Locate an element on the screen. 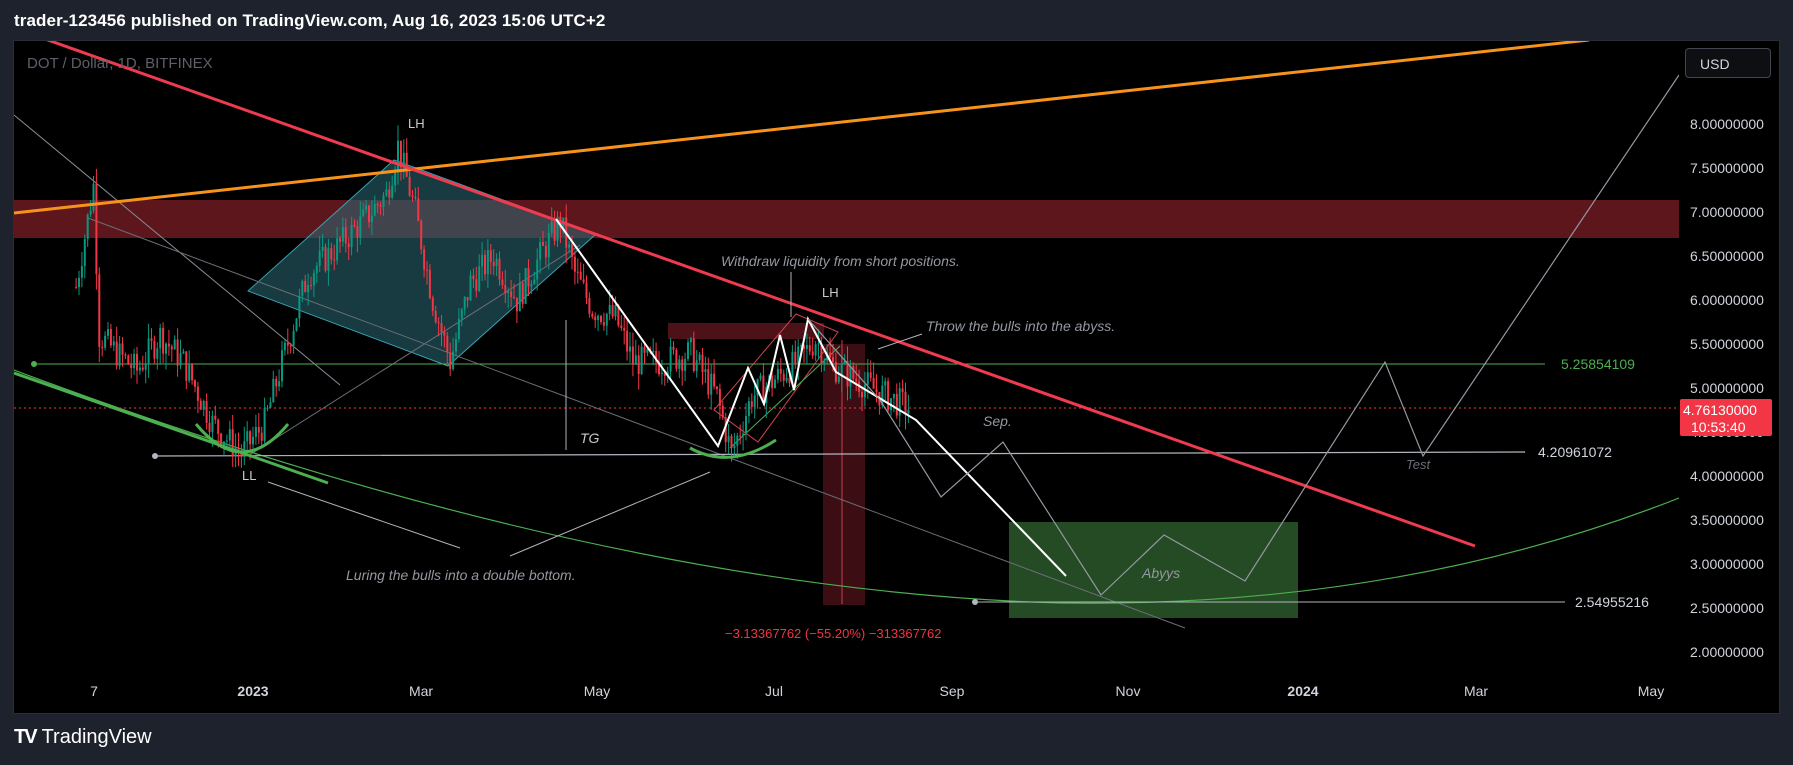 The width and height of the screenshot is (1793, 765). x-tick-label: 2024 is located at coordinates (1302, 691).